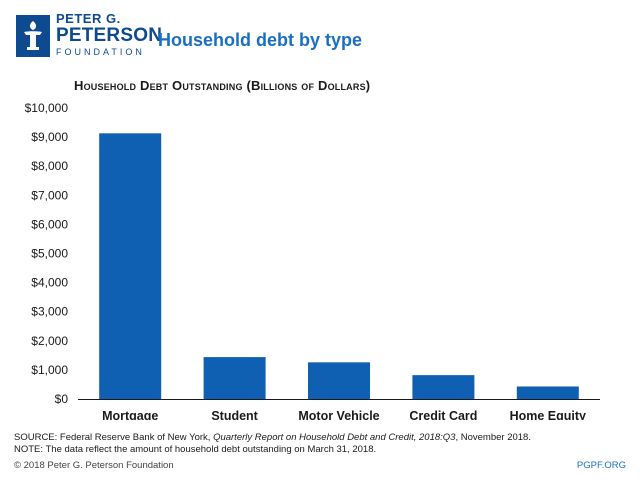 The width and height of the screenshot is (640, 480). I want to click on torch-logo-icon, so click(33, 36).